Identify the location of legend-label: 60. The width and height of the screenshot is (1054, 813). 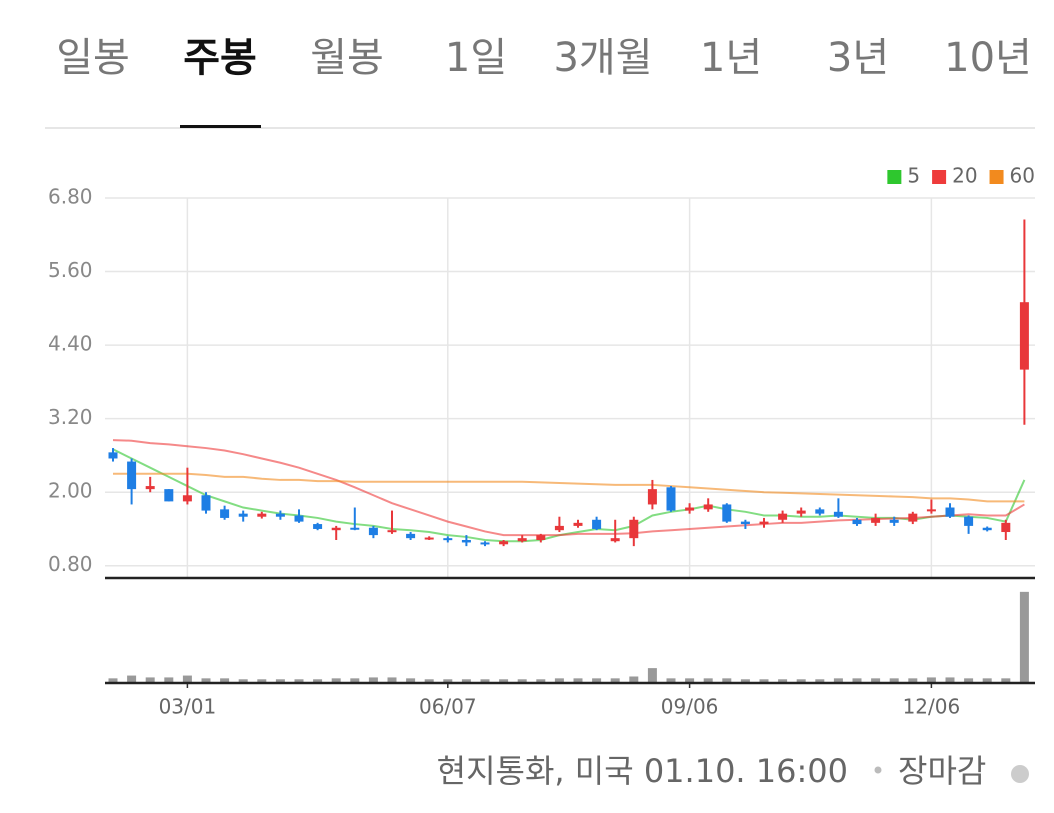
(1022, 176).